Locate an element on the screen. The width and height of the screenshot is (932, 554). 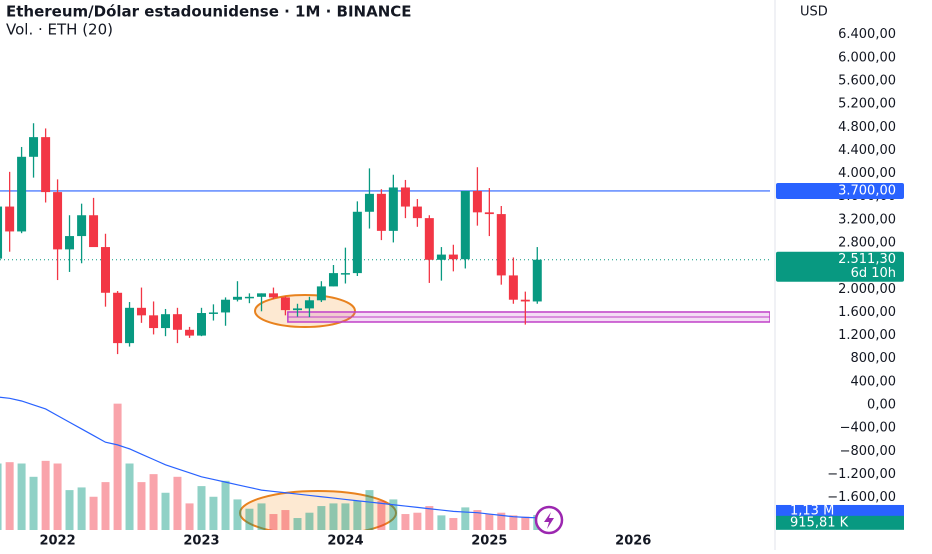
y-tick-label: 6.000,00 is located at coordinates (867, 57).